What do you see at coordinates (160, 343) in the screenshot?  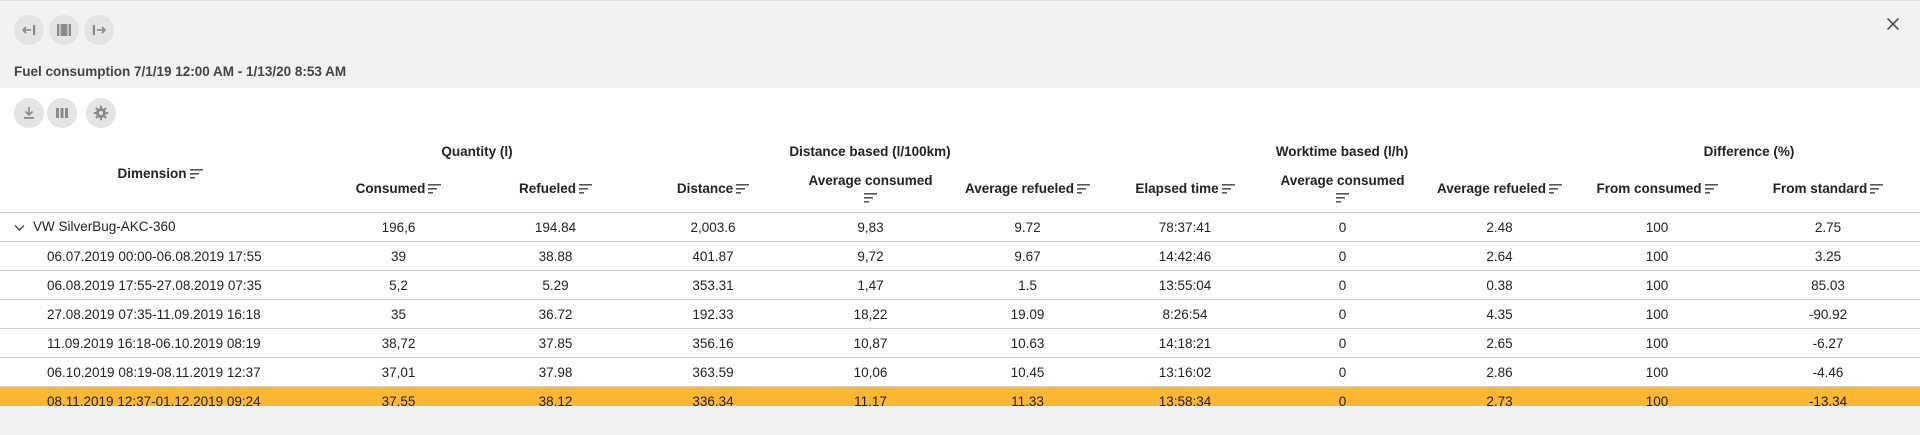 I see `dimension-cell: 11.09.2019 16:18-06.10.2019 08:19` at bounding box center [160, 343].